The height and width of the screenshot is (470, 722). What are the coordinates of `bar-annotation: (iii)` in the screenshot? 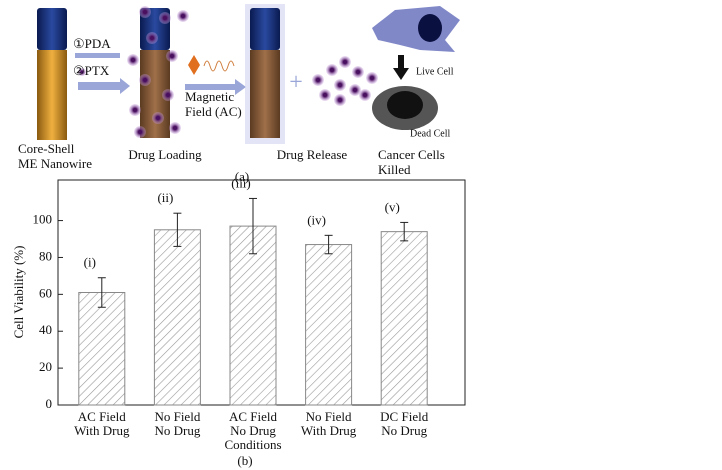 It's located at (241, 182).